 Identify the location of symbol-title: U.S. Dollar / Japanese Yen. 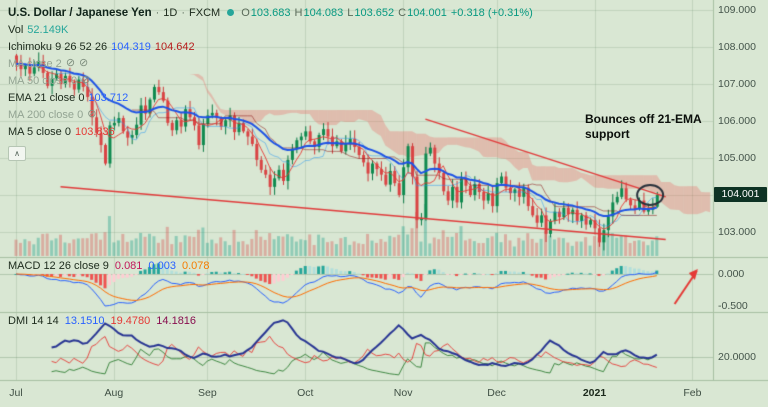
(80, 12).